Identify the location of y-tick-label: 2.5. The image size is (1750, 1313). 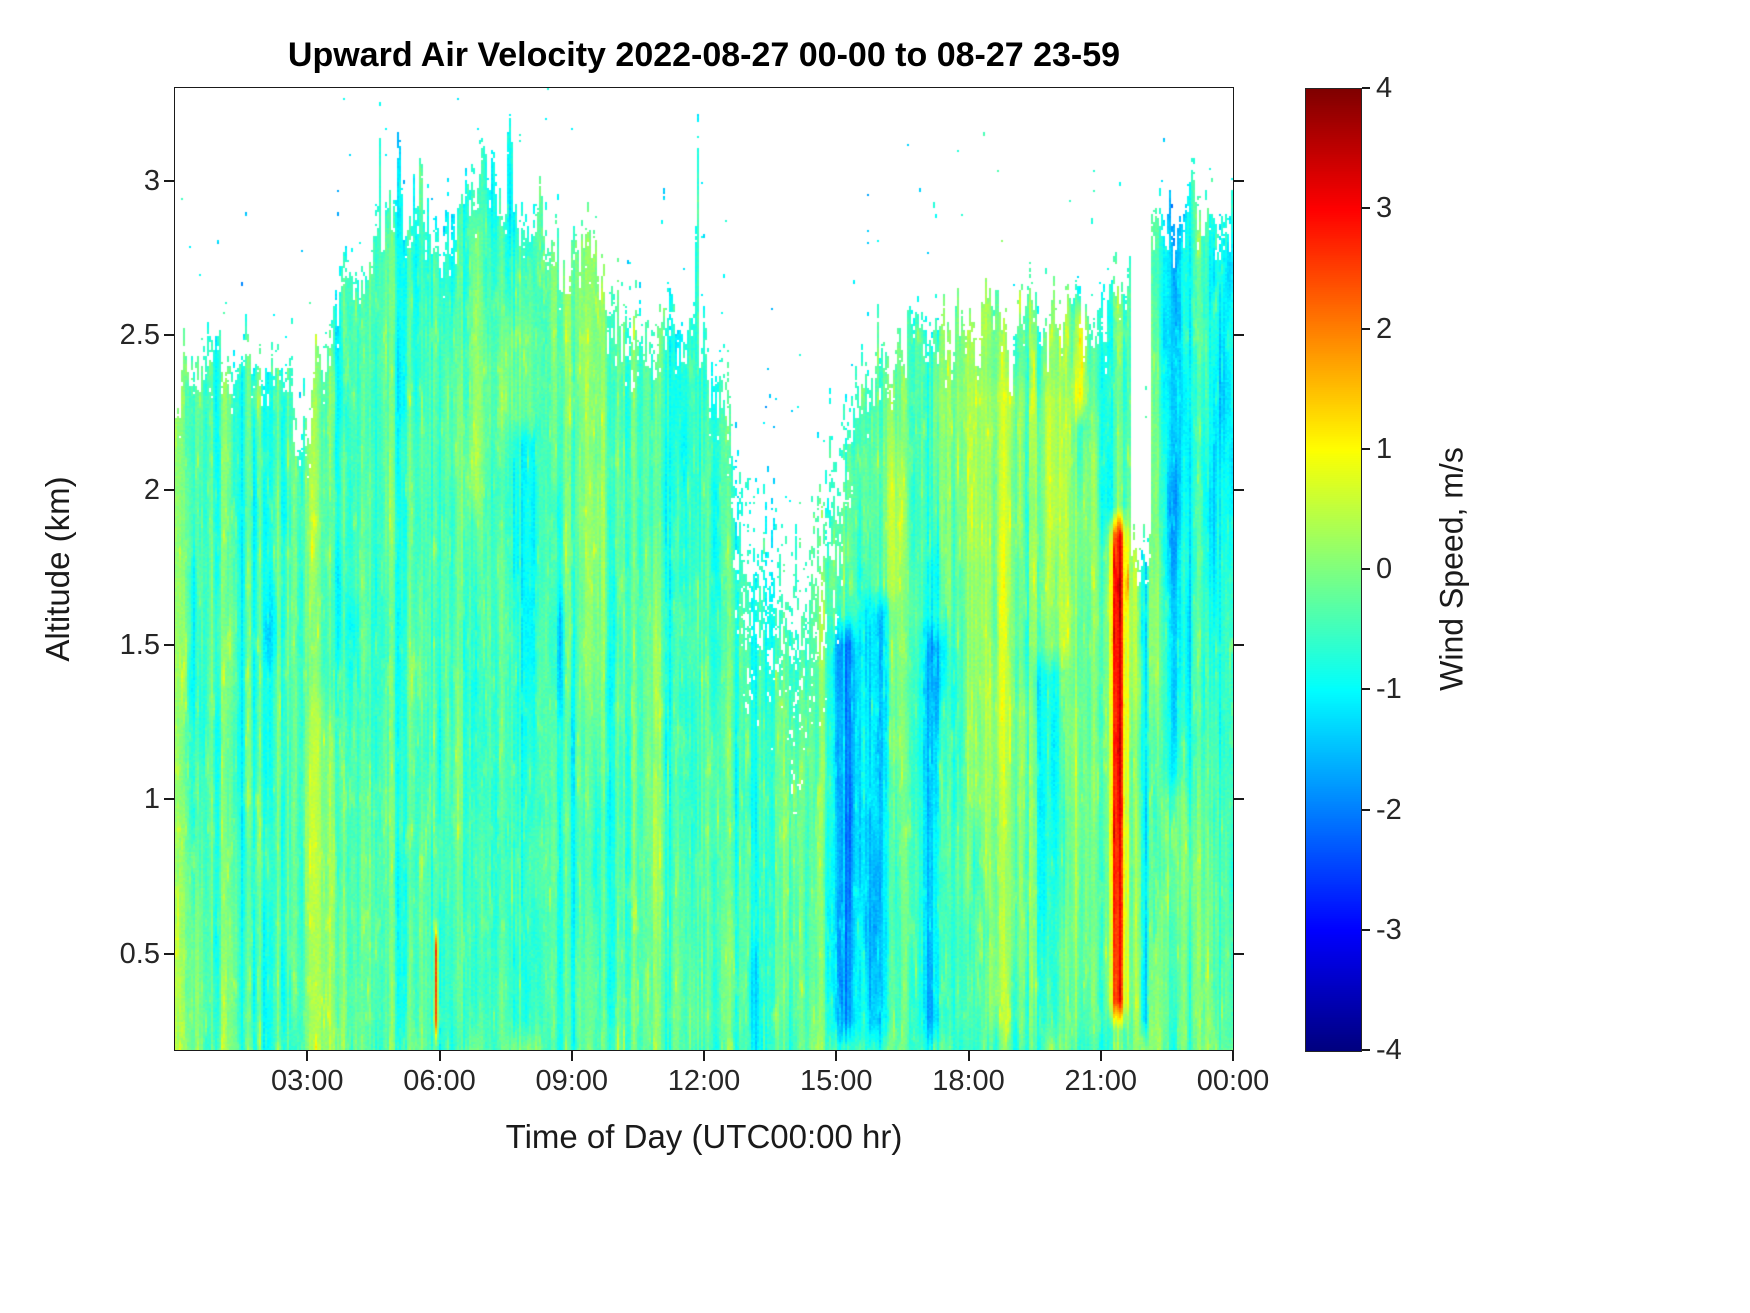
(139, 335).